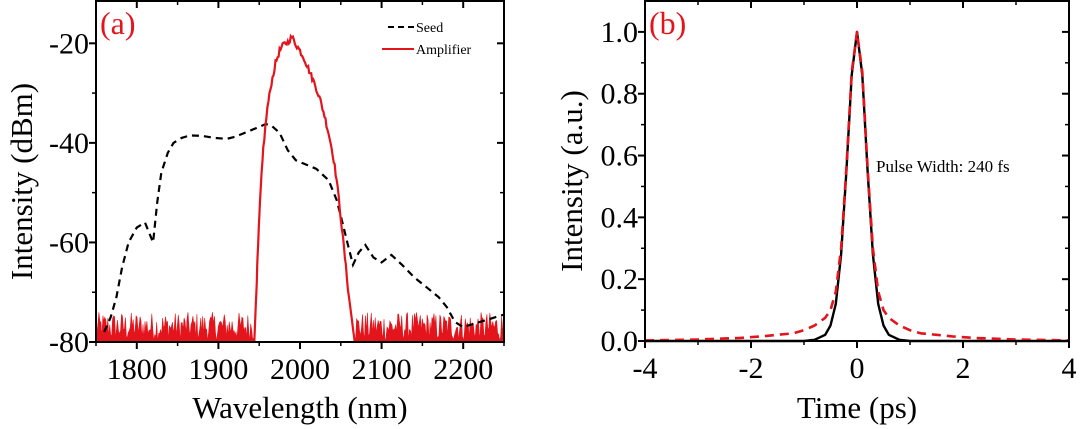  Describe the element at coordinates (620, 279) in the screenshot. I see `y-tick-label: 0.2` at that location.